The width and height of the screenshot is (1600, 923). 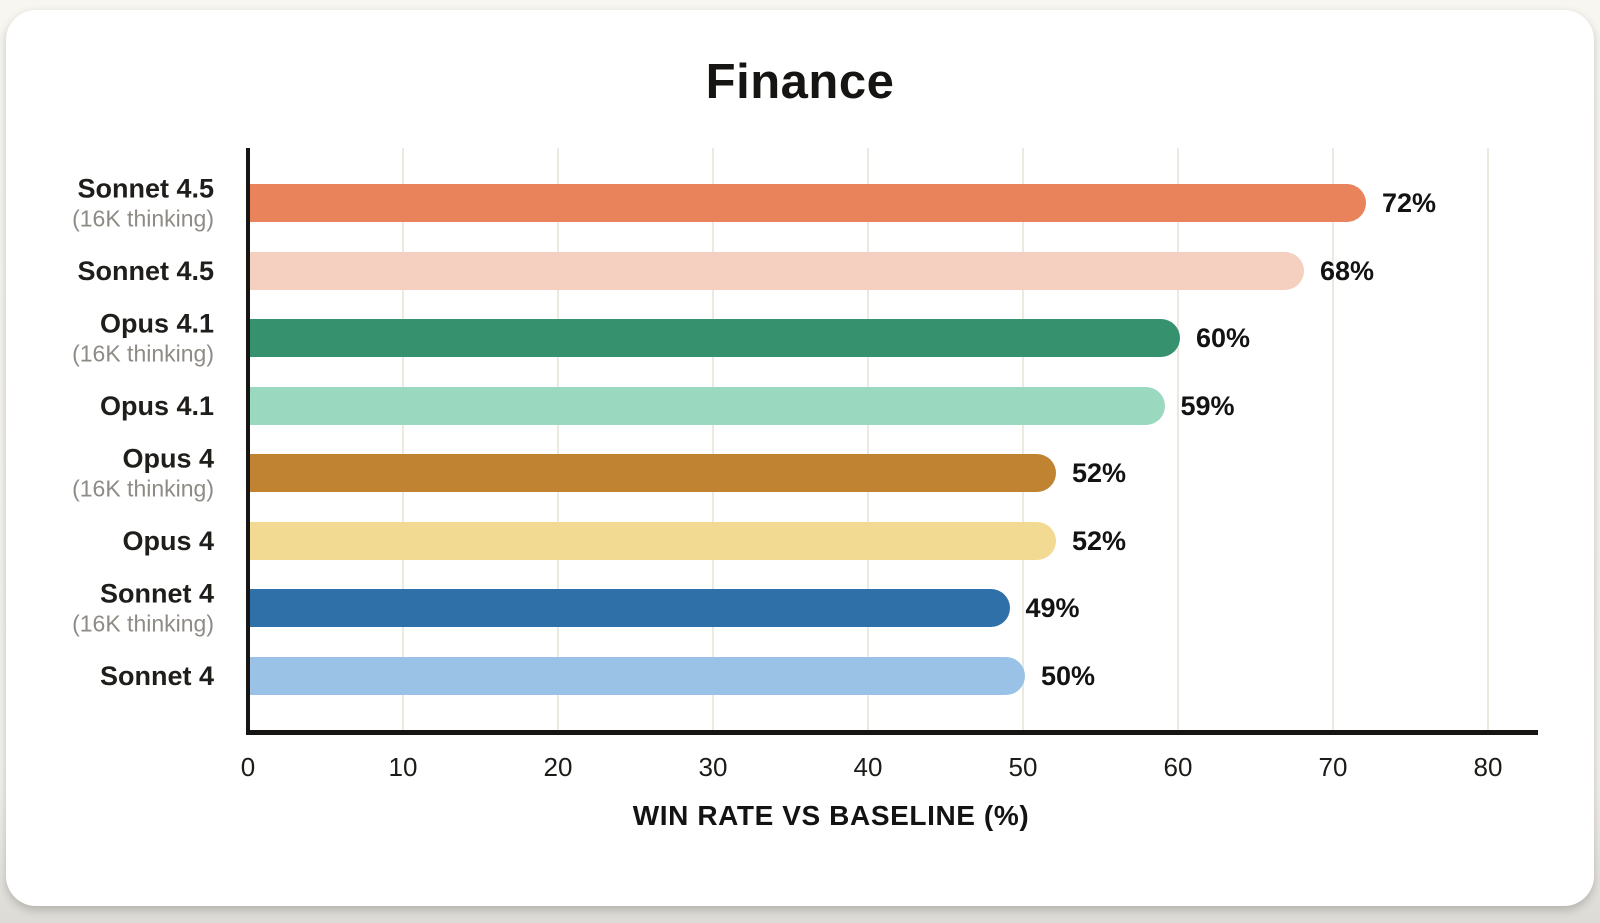 I want to click on category-label-opus-4-16k-thinking: Opus 4 (16K thinking), so click(x=110, y=473).